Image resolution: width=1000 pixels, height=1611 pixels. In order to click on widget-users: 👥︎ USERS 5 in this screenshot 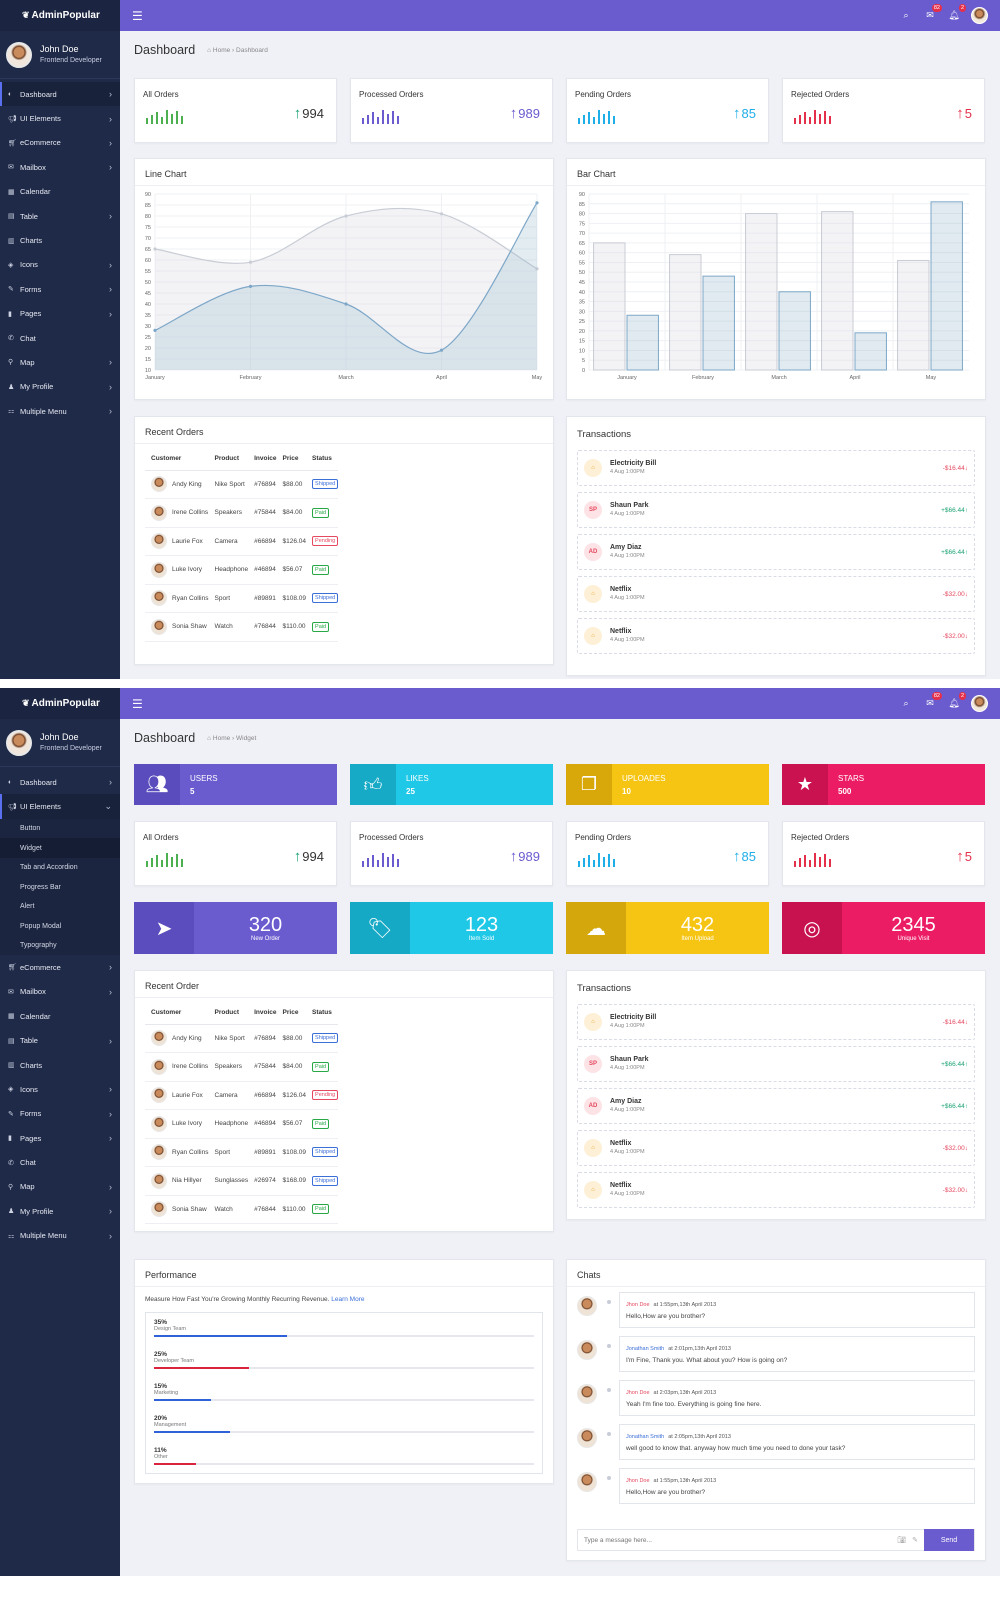, I will do `click(235, 784)`.